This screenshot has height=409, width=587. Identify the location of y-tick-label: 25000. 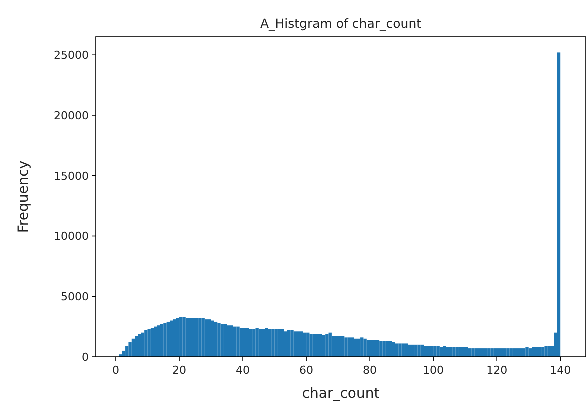
(71, 55).